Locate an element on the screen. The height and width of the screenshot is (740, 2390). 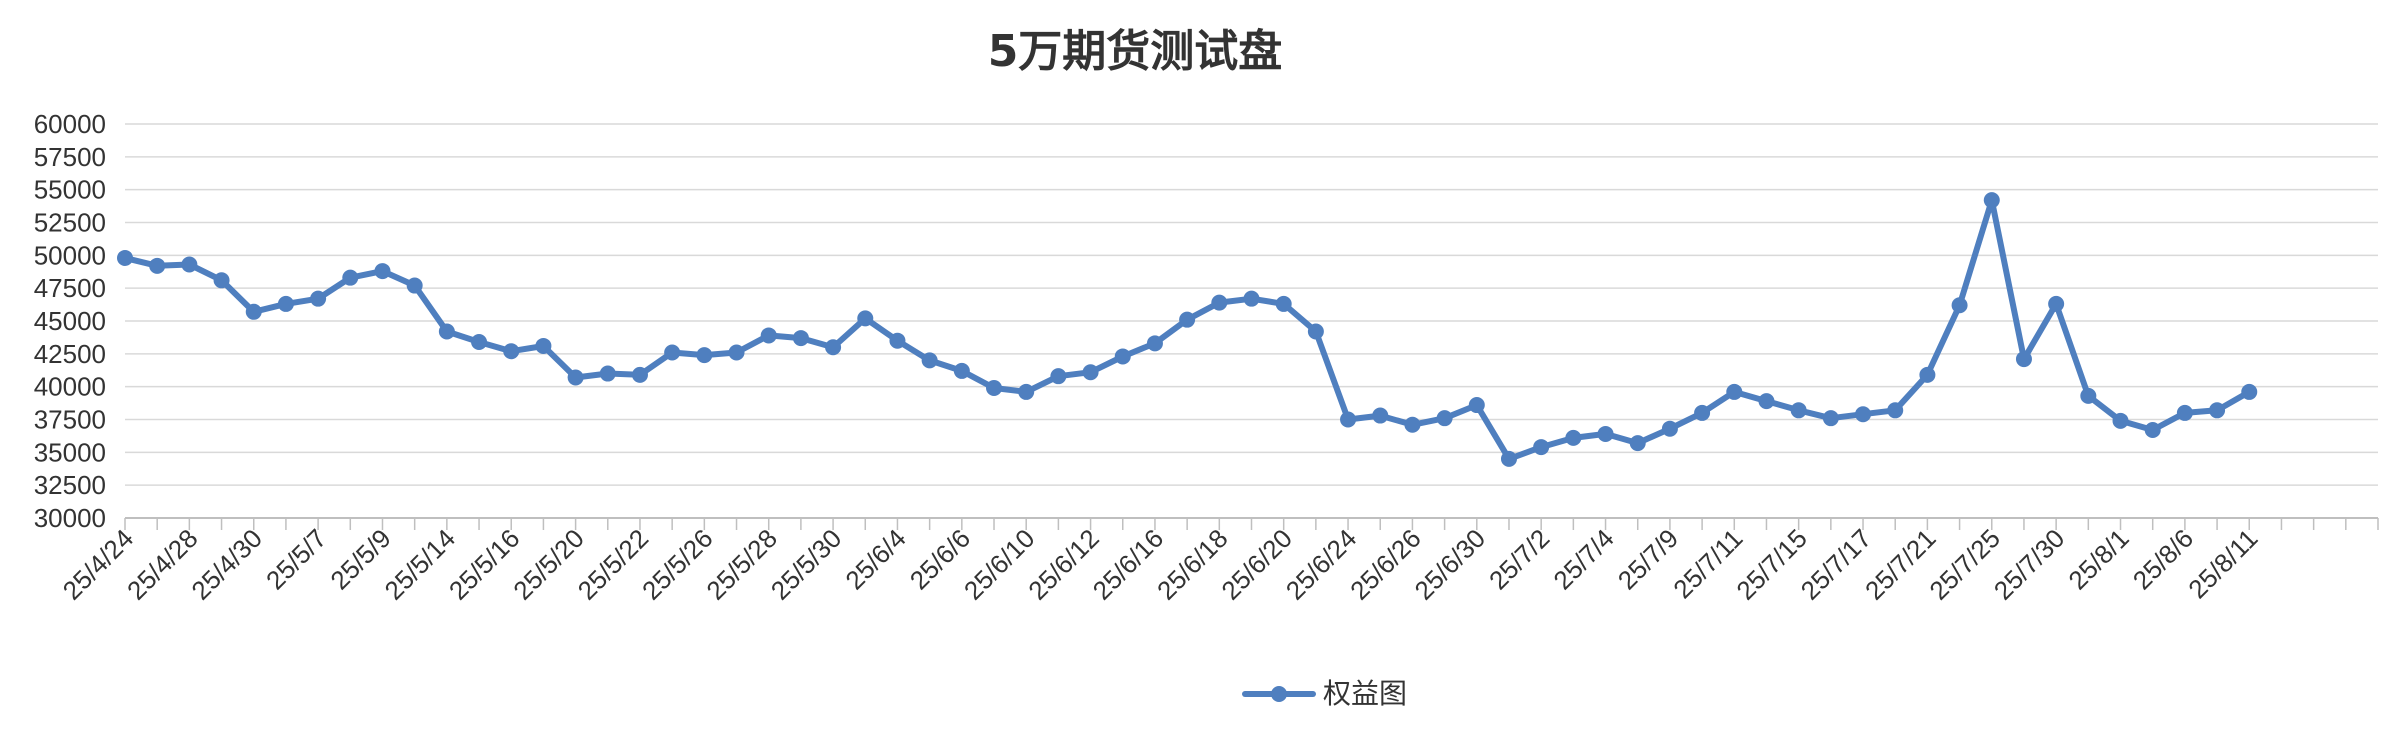
y-tick-label: 57500 is located at coordinates (70, 157).